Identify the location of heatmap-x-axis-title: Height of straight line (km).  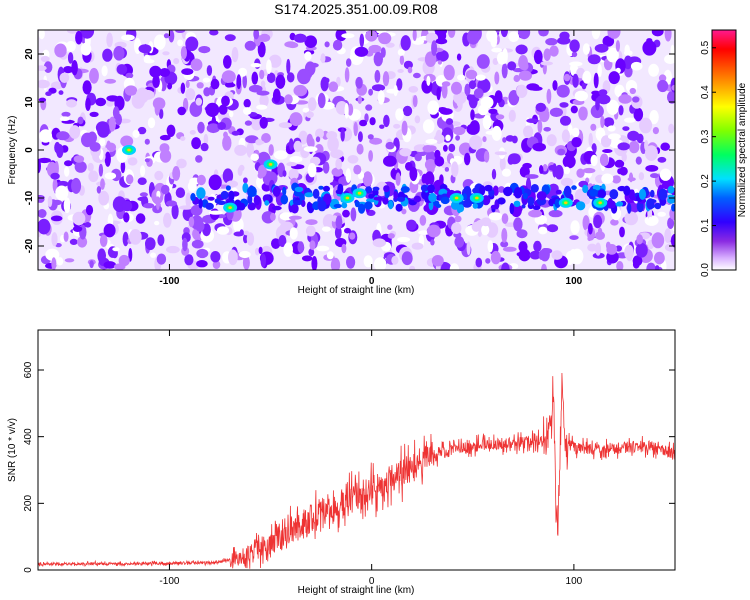
(356, 290).